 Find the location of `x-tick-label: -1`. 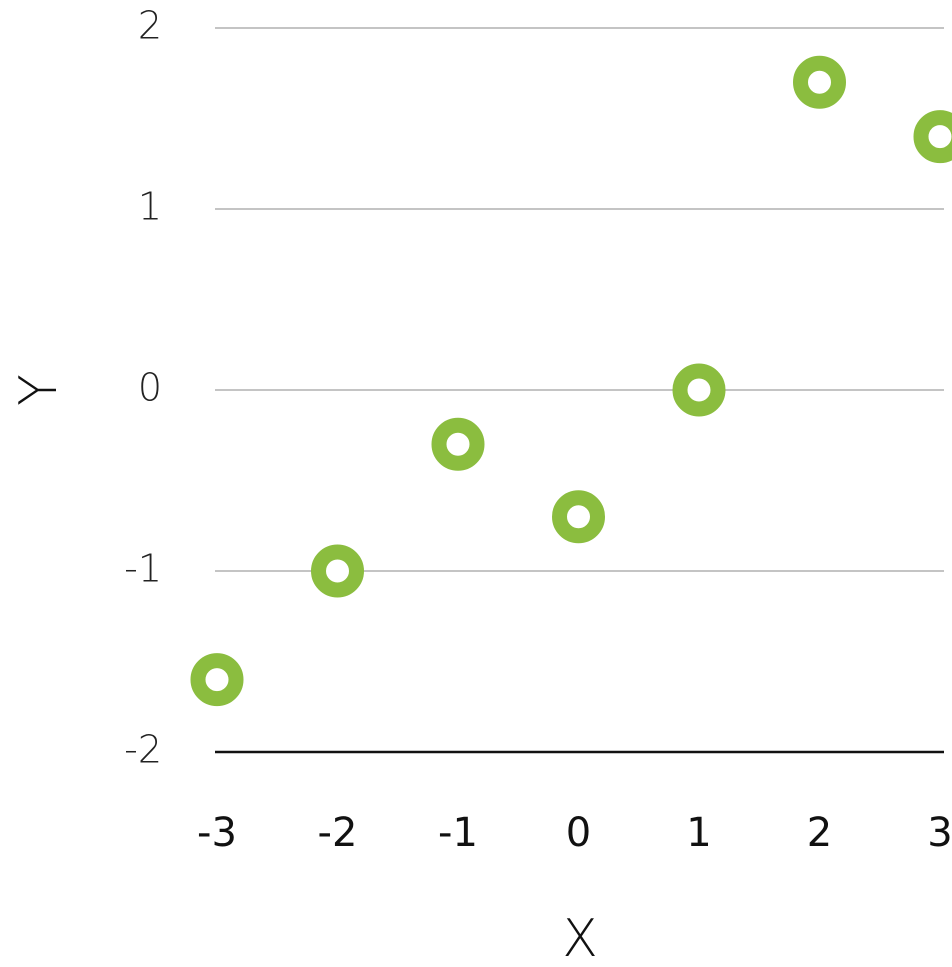

x-tick-label: -1 is located at coordinates (458, 833).